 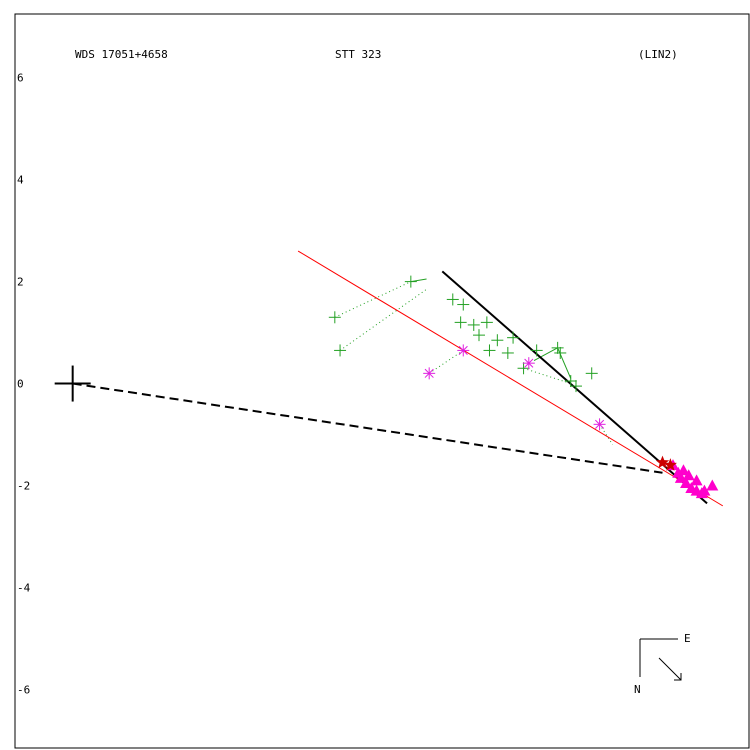 What do you see at coordinates (687, 638) in the screenshot?
I see `compass-east-label: E` at bounding box center [687, 638].